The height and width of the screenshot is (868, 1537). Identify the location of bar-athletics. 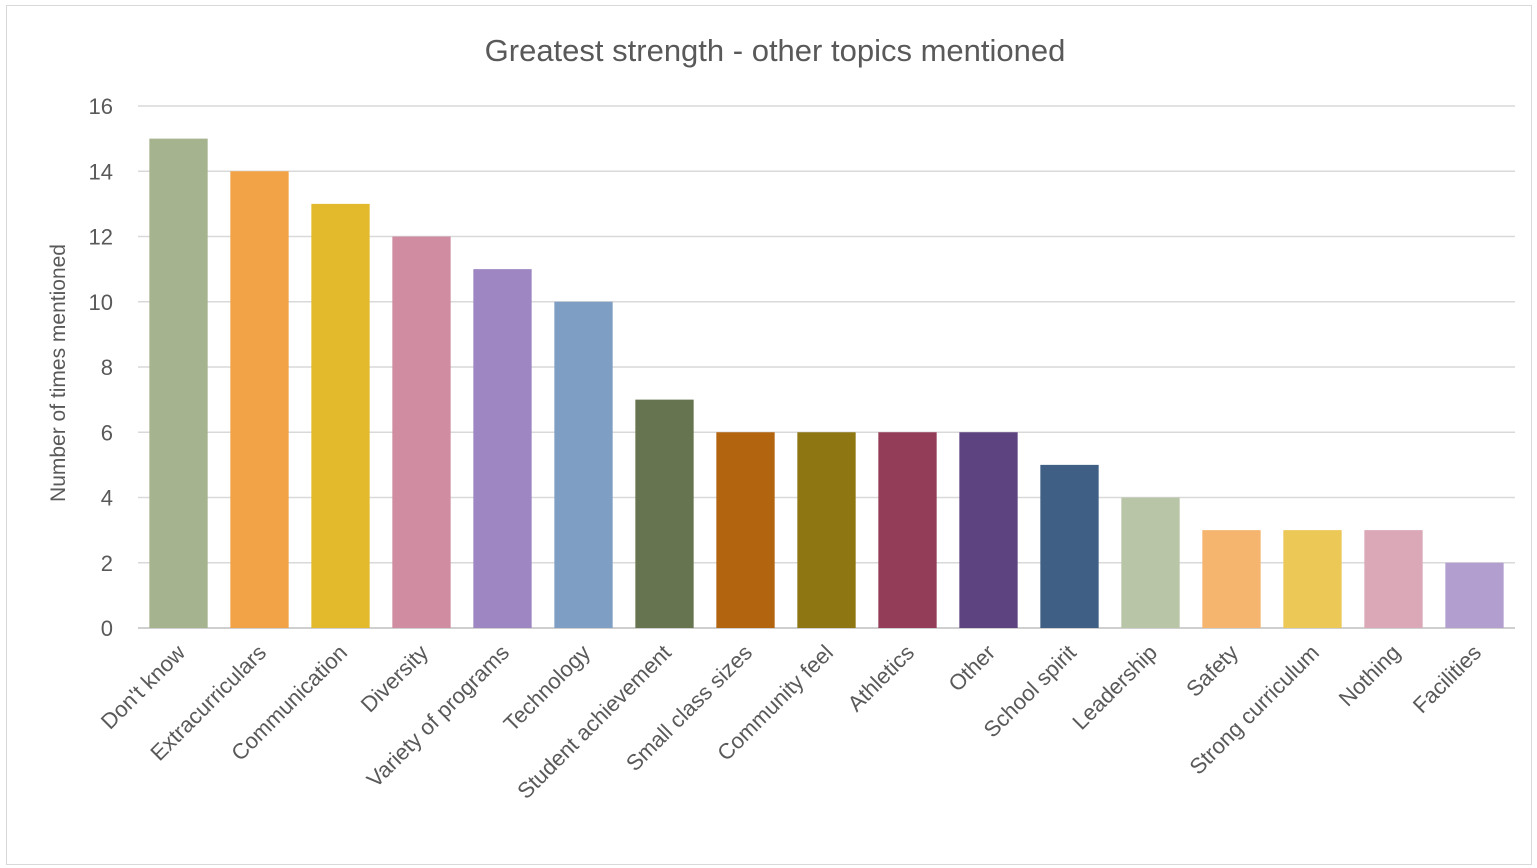
(907, 530).